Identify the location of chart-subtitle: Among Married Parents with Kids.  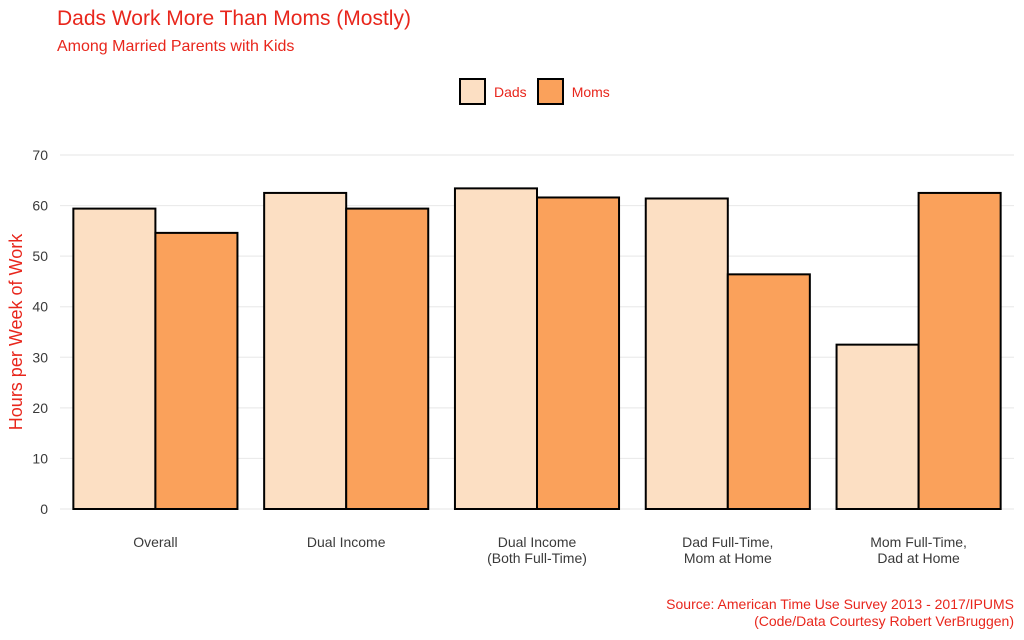
(176, 46).